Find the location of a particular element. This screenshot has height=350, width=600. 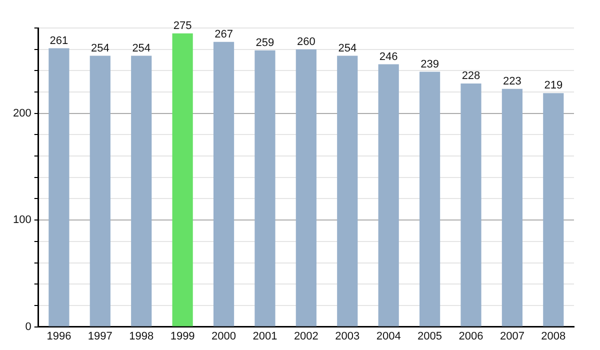

x-tick-label: 2008 is located at coordinates (553, 336).